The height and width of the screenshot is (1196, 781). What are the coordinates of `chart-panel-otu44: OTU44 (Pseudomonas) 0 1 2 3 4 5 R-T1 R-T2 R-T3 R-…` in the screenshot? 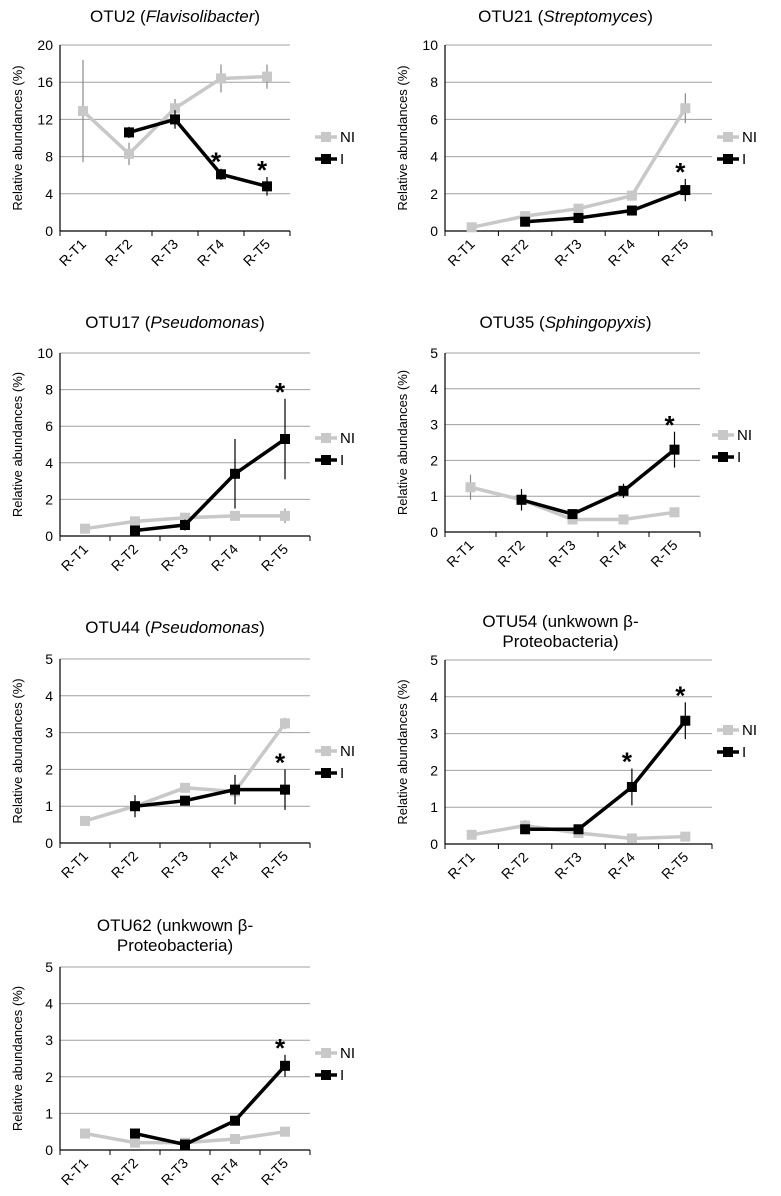 It's located at (195, 762).